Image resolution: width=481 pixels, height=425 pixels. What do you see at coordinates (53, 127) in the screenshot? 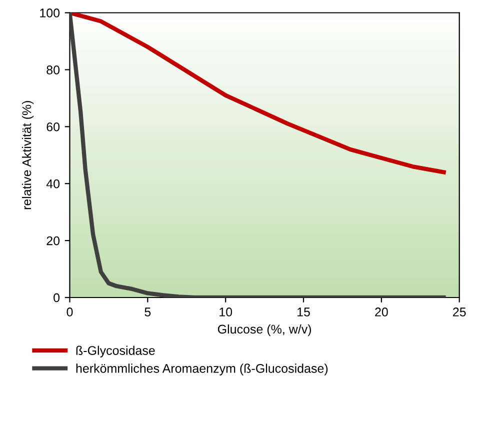
I see `y-tick-label: 60` at bounding box center [53, 127].